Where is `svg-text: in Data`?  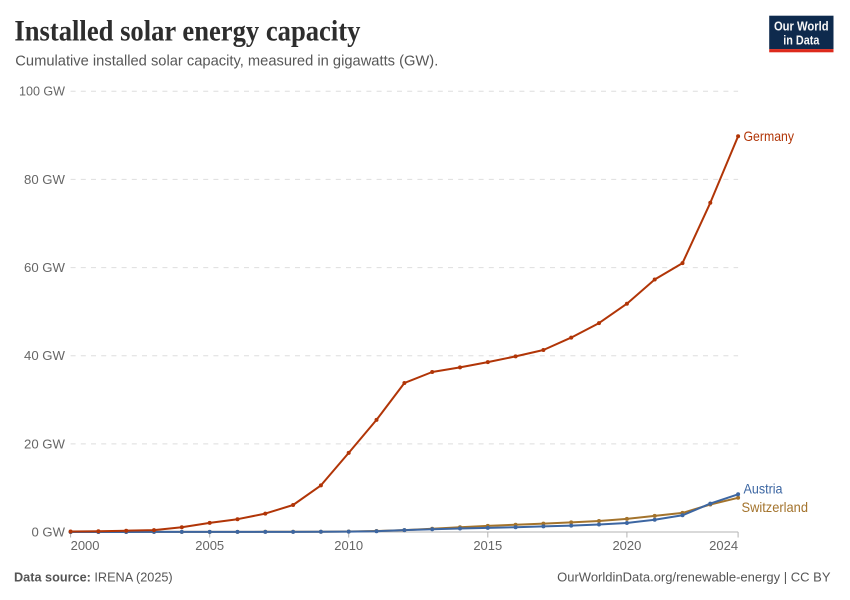
svg-text: in Data is located at coordinates (801, 40).